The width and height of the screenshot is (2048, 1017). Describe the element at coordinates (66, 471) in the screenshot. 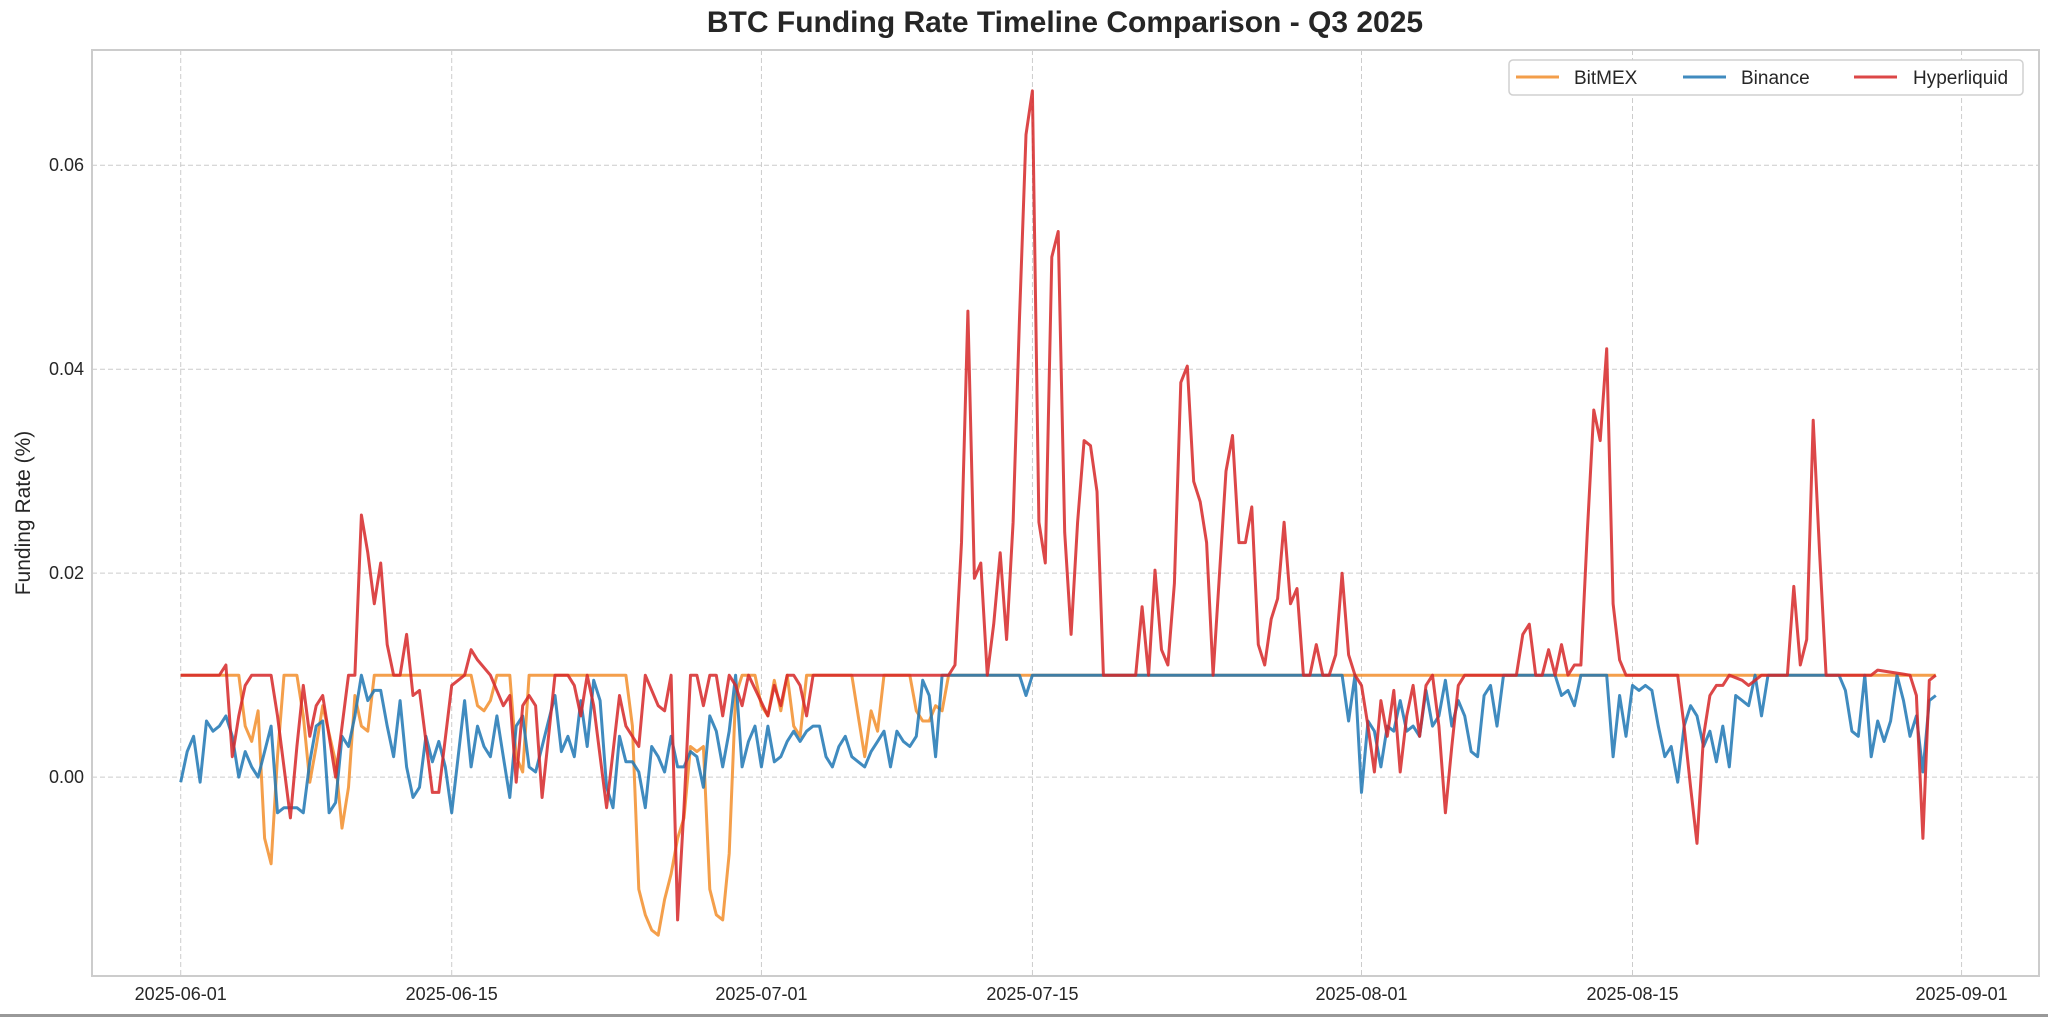

I see `y-axis-ticks: 0.00 0.02 0.04 0.06` at that location.